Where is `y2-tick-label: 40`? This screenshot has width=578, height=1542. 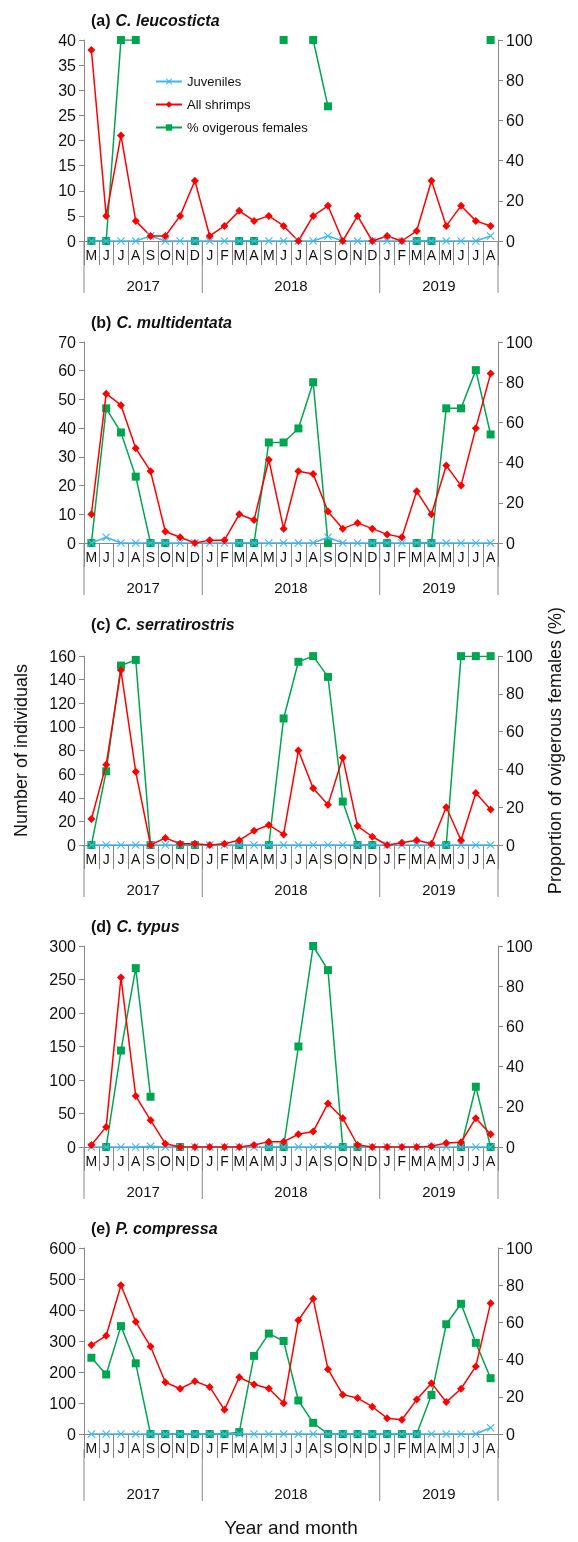 y2-tick-label: 40 is located at coordinates (515, 463).